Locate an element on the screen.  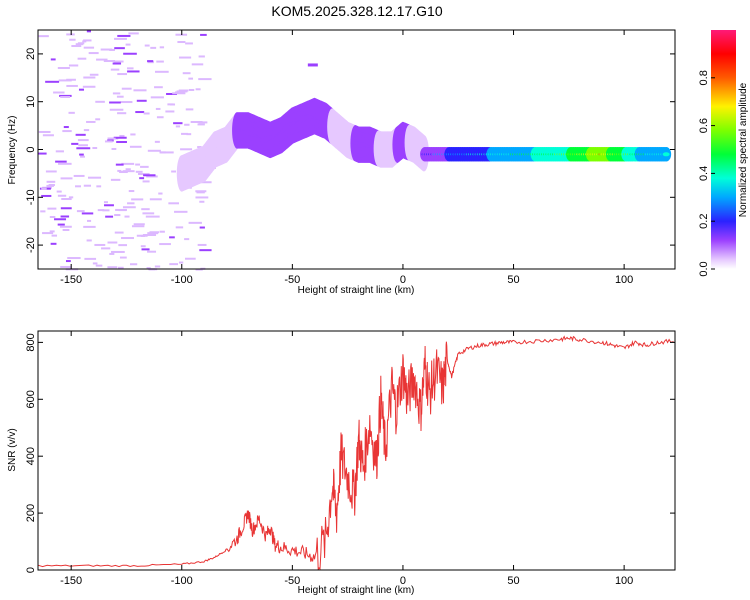
y-tick-label: -20 is located at coordinates (31, 245).